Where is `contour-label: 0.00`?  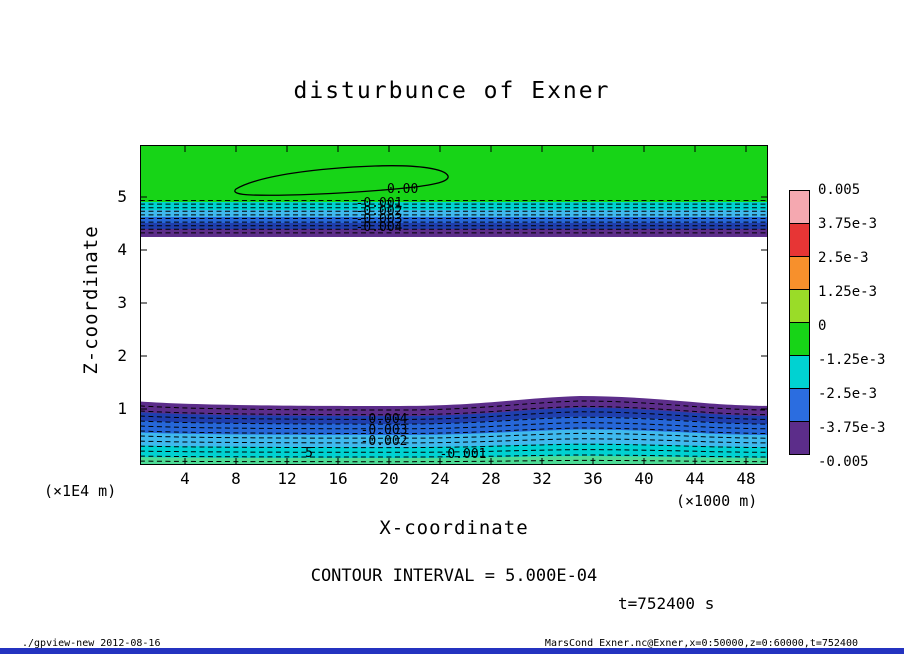 contour-label: 0.00 is located at coordinates (402, 189).